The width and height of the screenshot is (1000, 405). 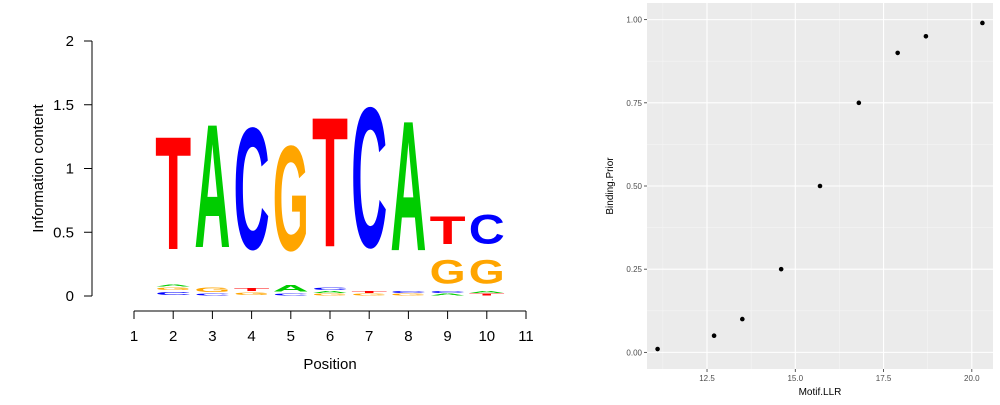 I want to click on y-tick-label: 2, so click(x=70, y=41).